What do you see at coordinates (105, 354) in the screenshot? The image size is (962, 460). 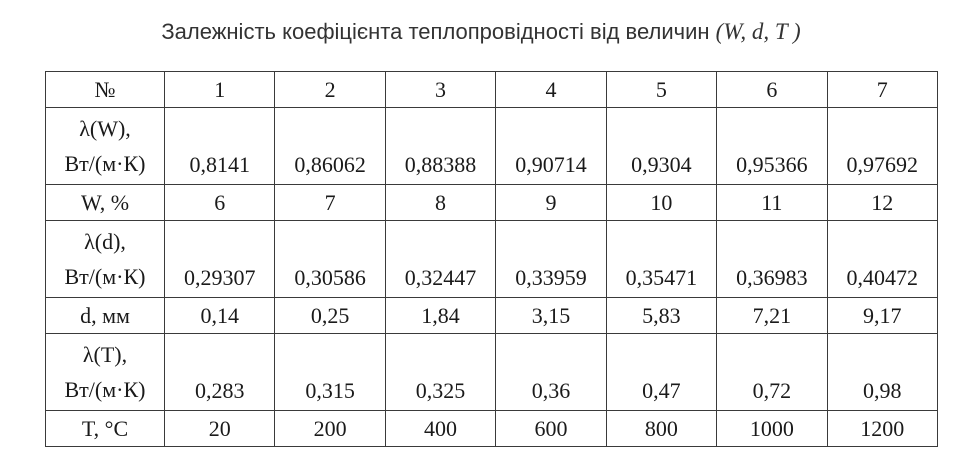 I see `row-label-line: λ(T),` at bounding box center [105, 354].